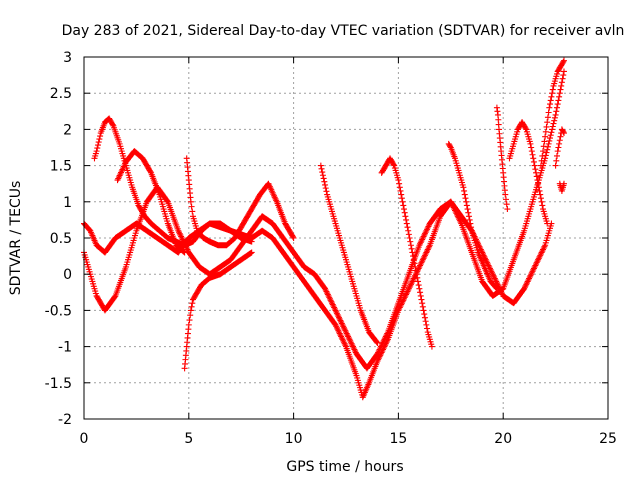 This screenshot has height=480, width=640. Describe the element at coordinates (61, 94) in the screenshot. I see `y-tick-label: 2.5` at that location.